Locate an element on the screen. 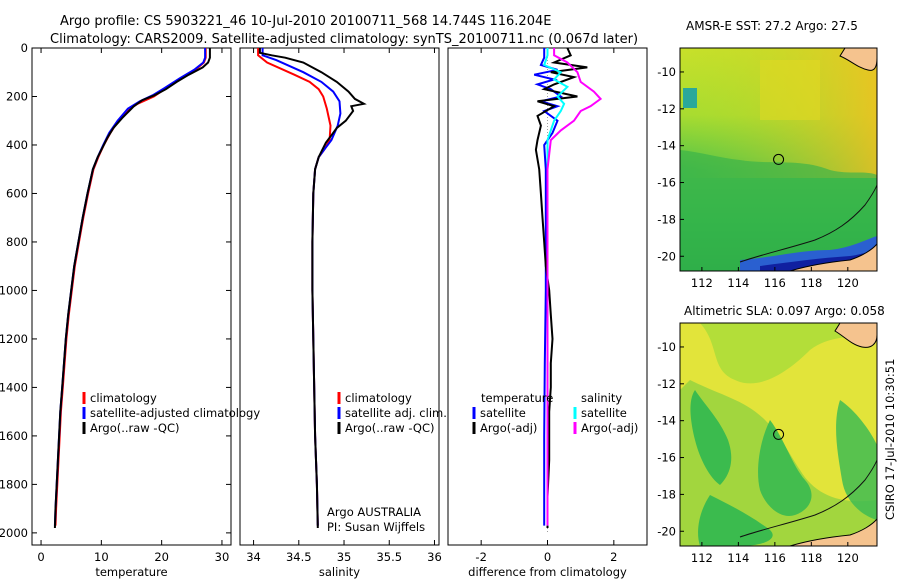 The width and height of the screenshot is (900, 580). sla-ytick-label: -20 is located at coordinates (666, 531).